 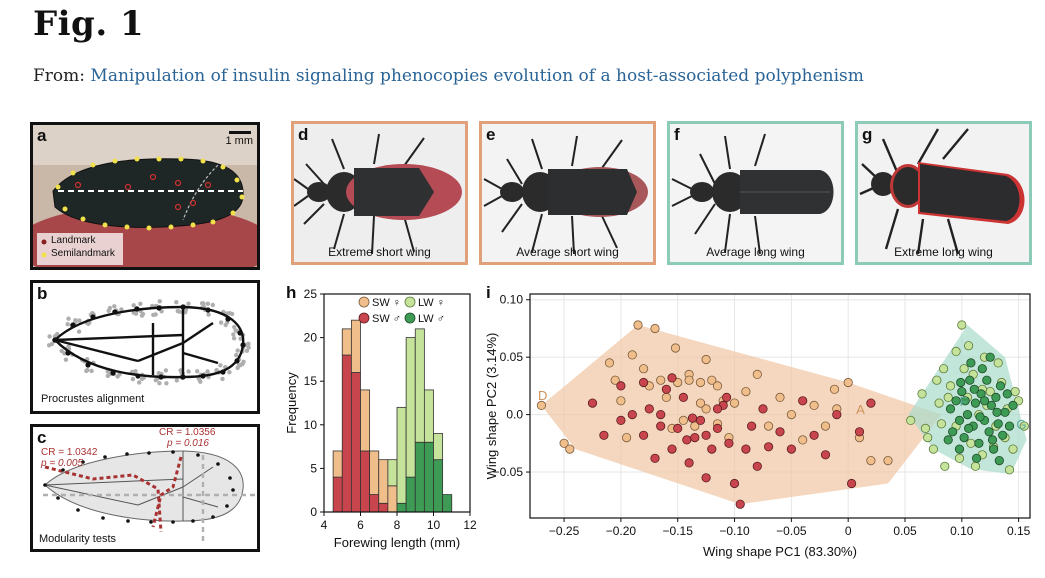 What do you see at coordinates (780, 551) in the screenshot?
I see `x-axis-label: Wing shape PC1 (83.30%)` at bounding box center [780, 551].